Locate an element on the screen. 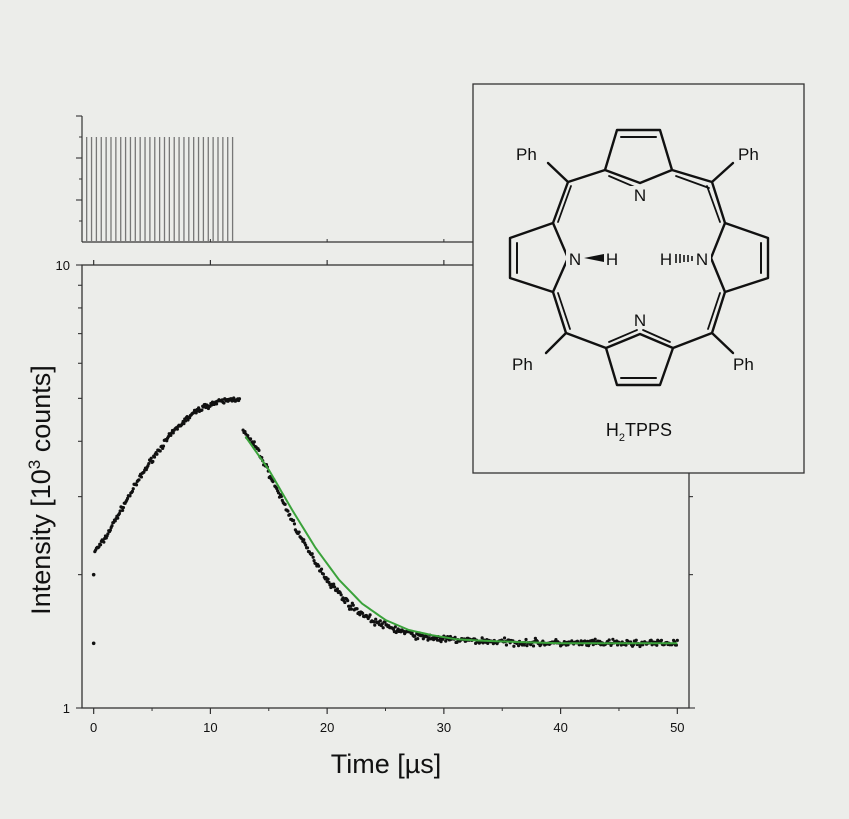 The width and height of the screenshot is (849, 819). x-tick-label: 20 is located at coordinates (327, 727).